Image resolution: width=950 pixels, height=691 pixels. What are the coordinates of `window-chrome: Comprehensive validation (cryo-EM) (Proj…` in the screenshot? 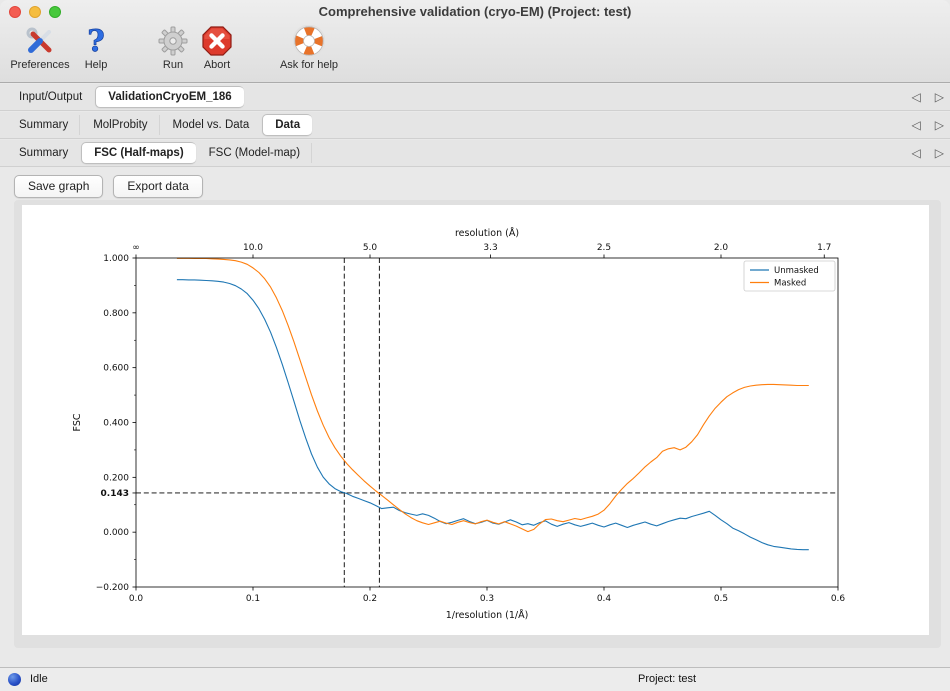 It's located at (475, 41).